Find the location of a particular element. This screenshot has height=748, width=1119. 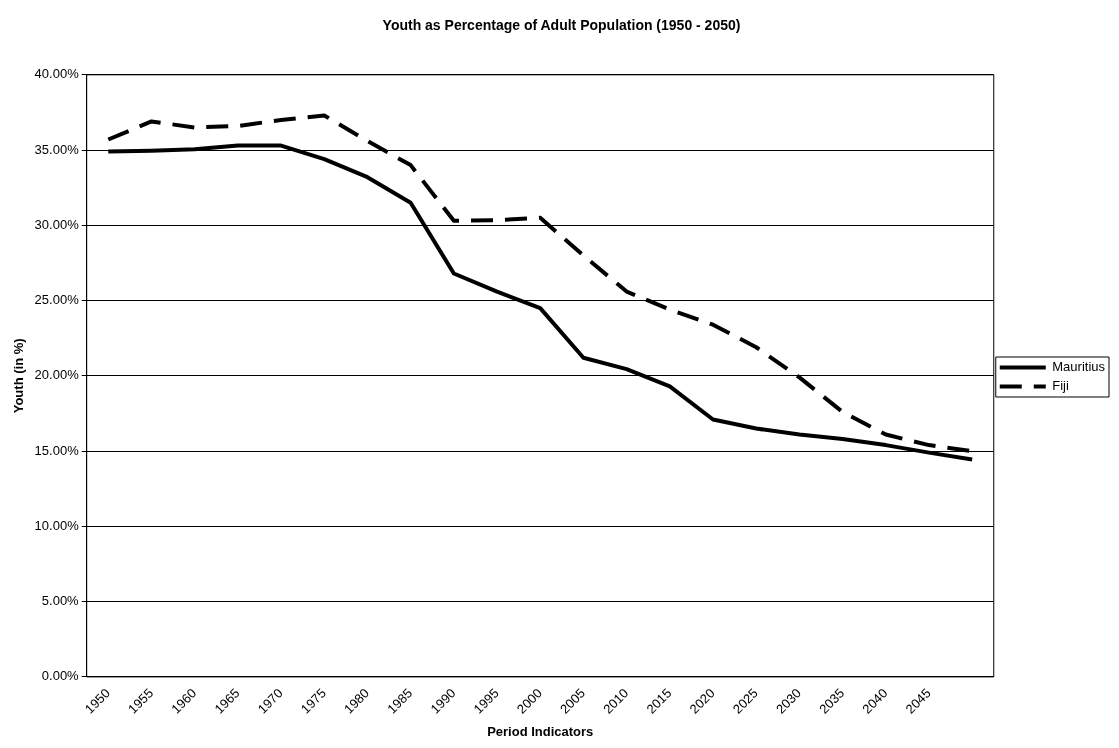

legend-label: Mauritius is located at coordinates (1079, 367).